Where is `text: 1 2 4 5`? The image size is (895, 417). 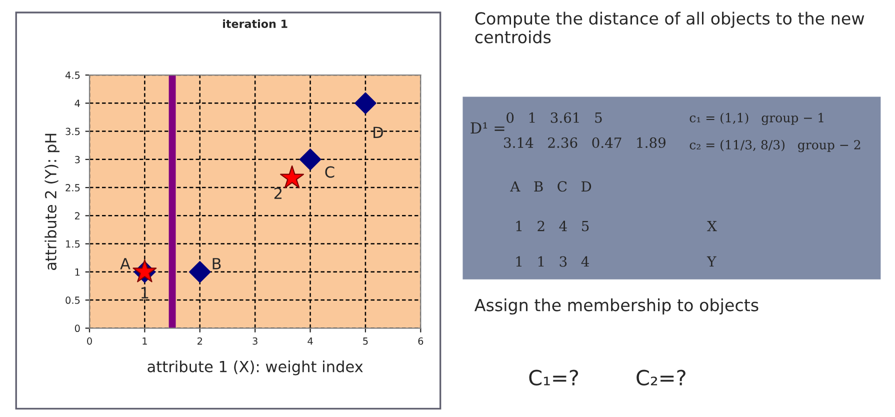
text: 1 2 4 5 is located at coordinates (552, 226).